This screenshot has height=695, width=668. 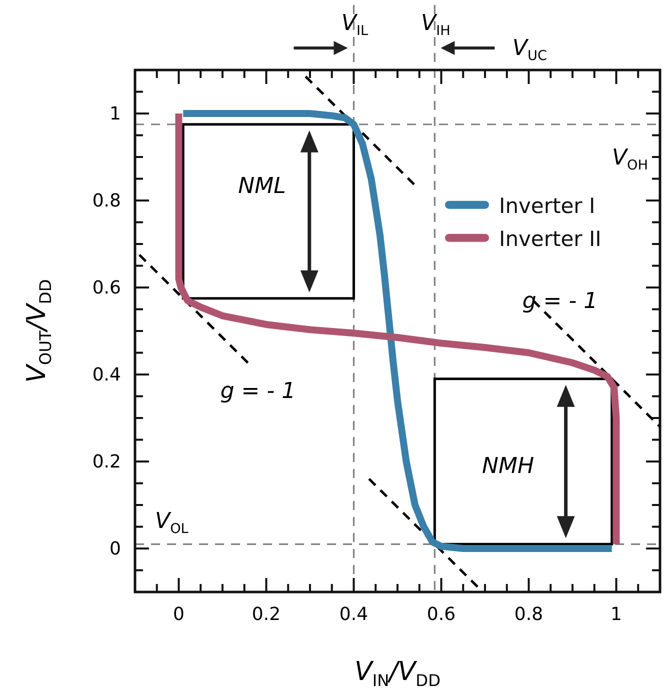 What do you see at coordinates (115, 549) in the screenshot?
I see `y-tick-label: 0` at bounding box center [115, 549].